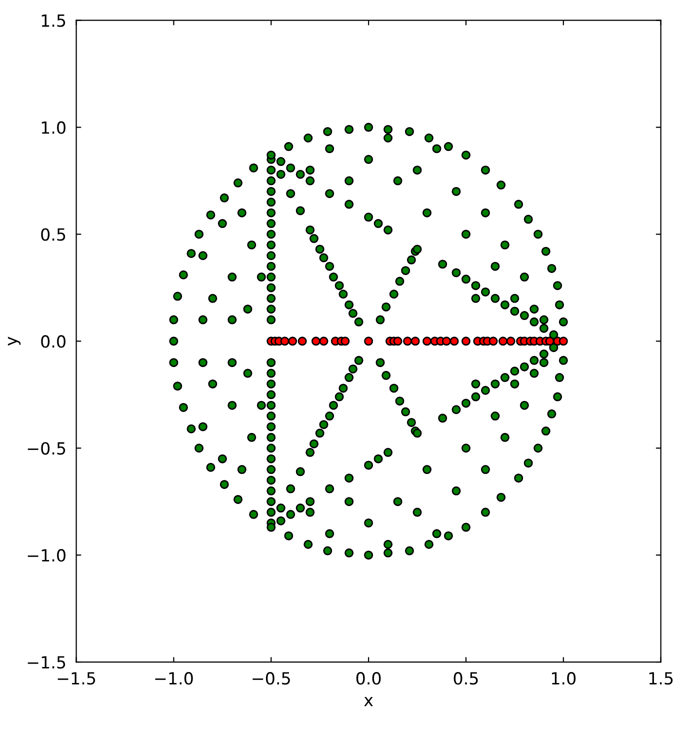 The height and width of the screenshot is (754, 675). I want to click on x-tick-label: 0.0, so click(368, 678).